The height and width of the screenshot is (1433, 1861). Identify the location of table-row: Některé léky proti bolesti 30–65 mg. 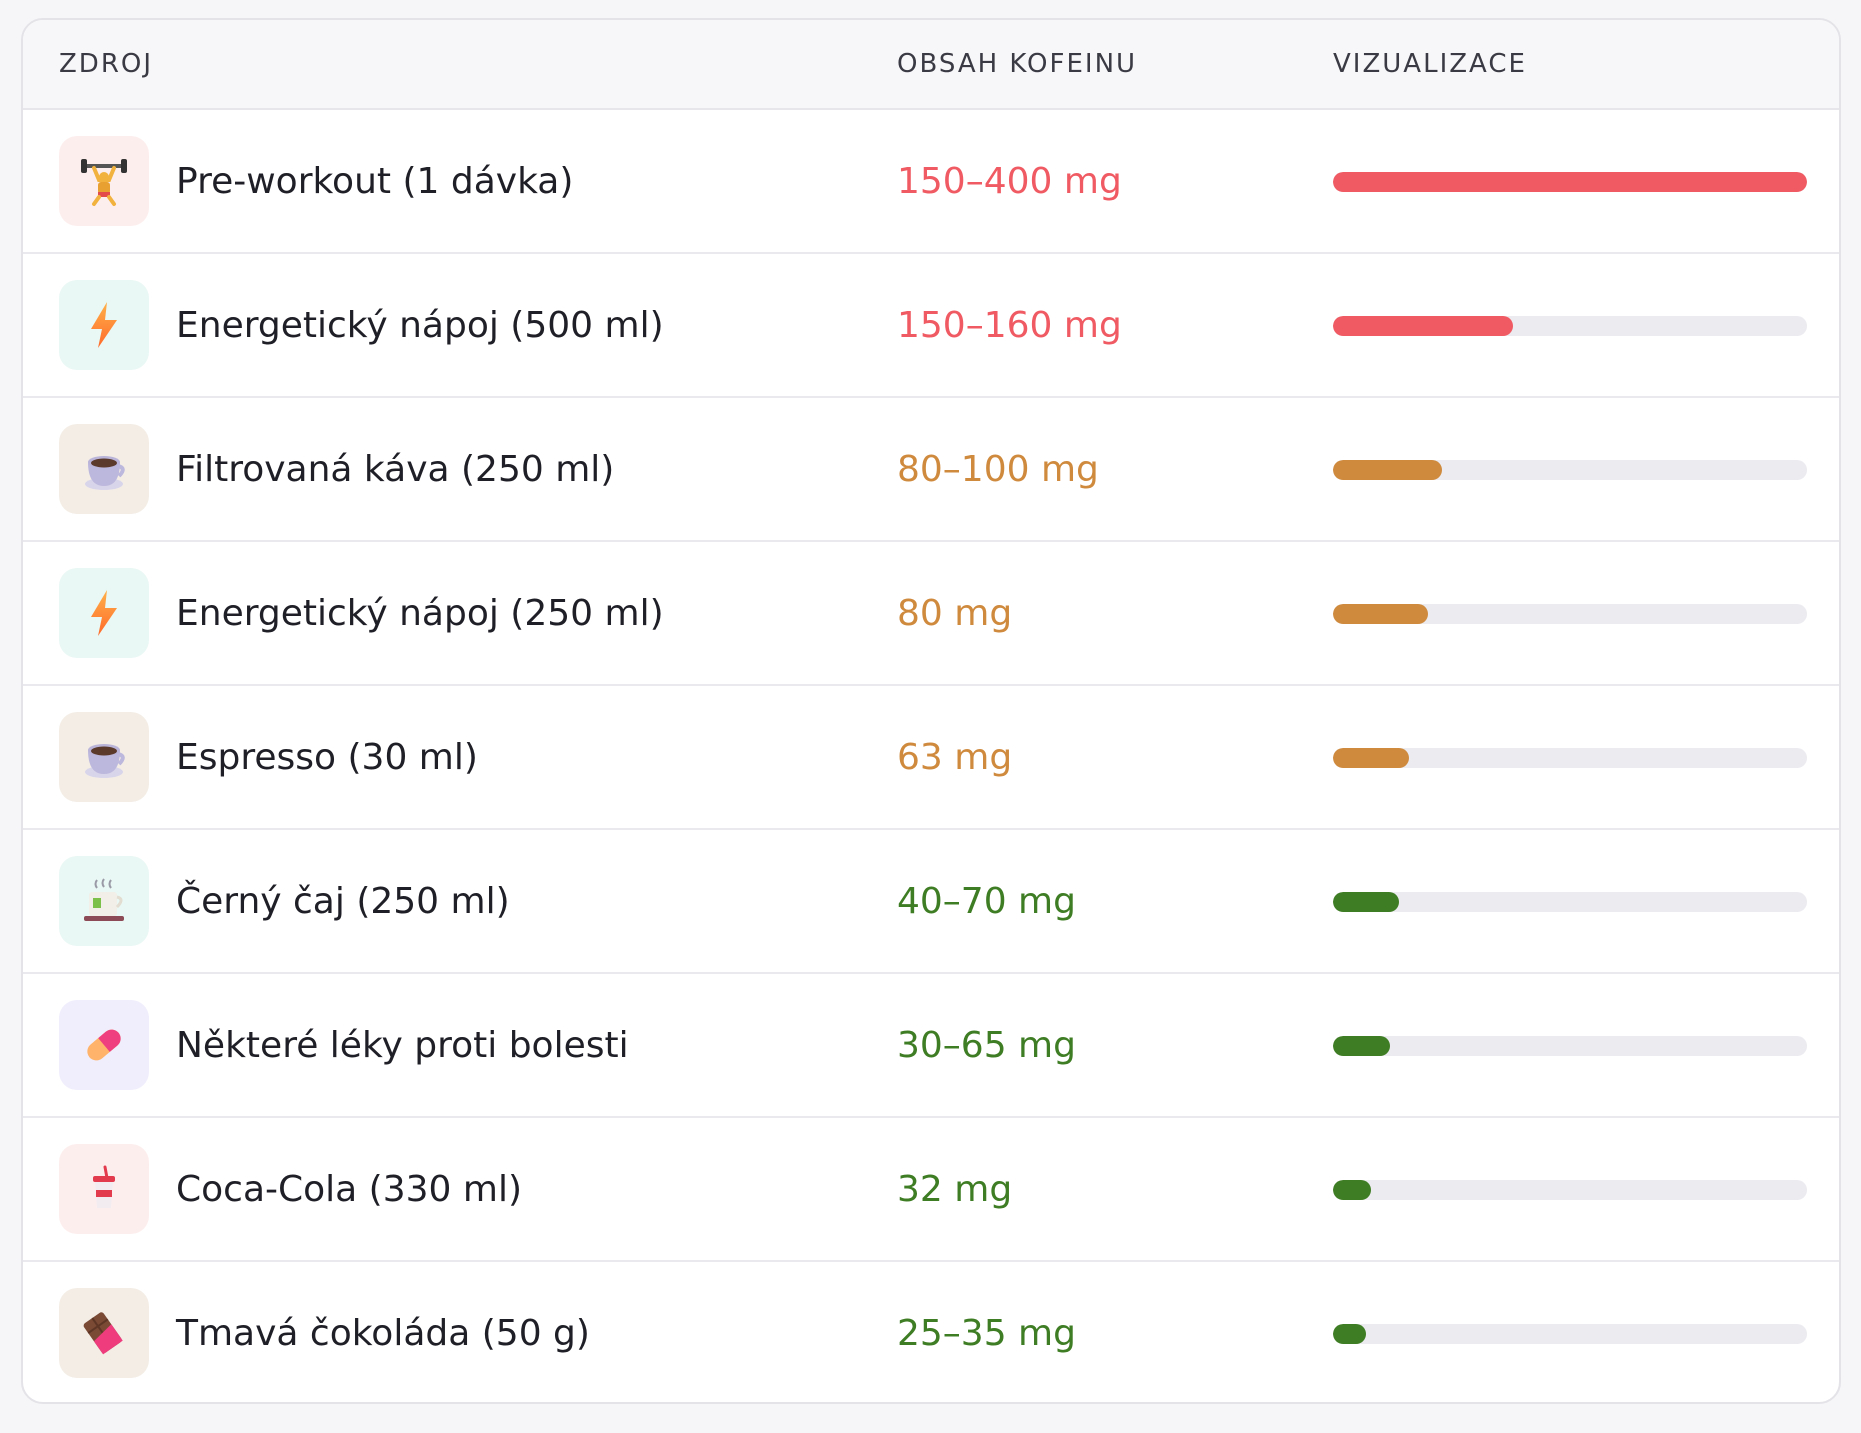
(931, 1046).